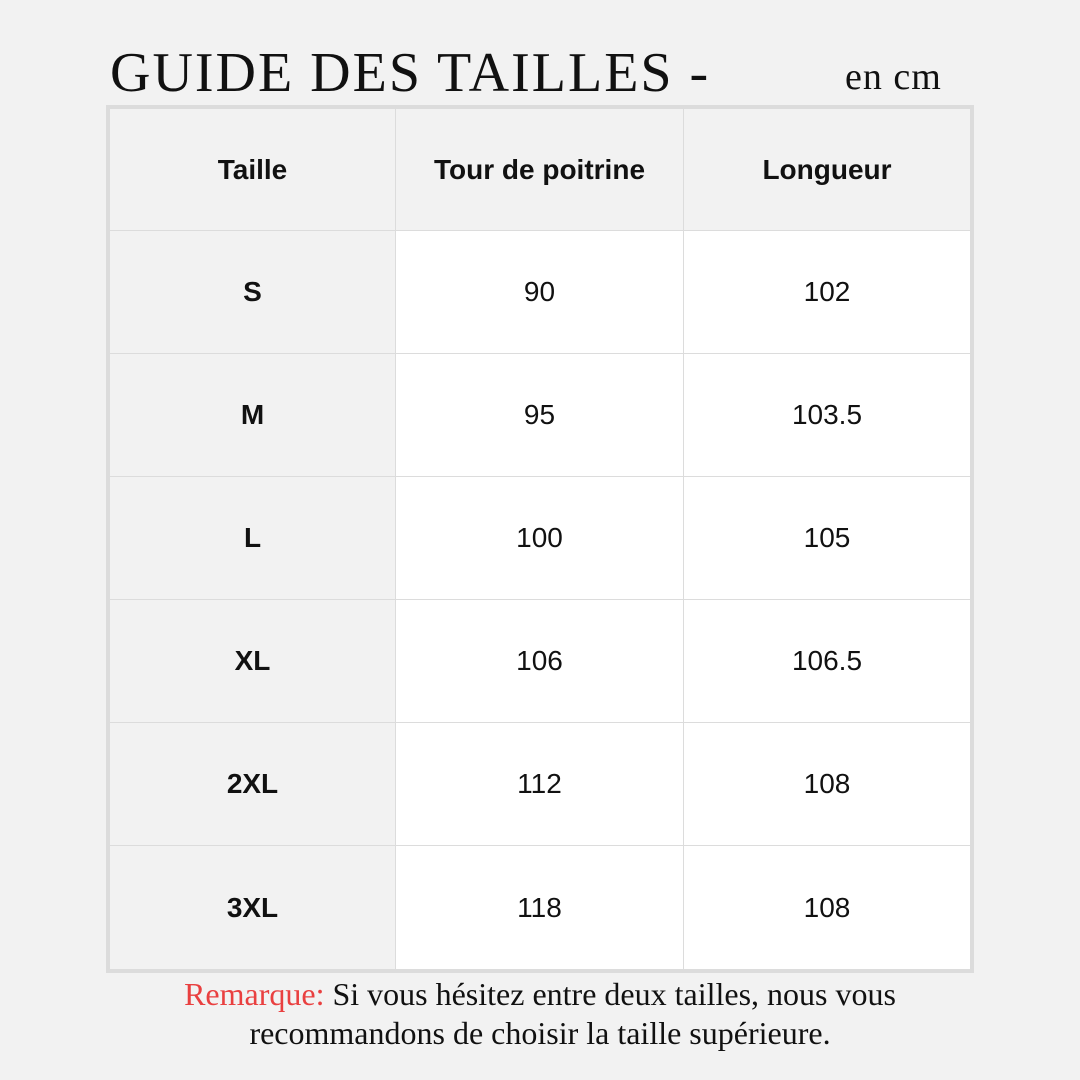  I want to click on cell-chest: 90, so click(540, 292).